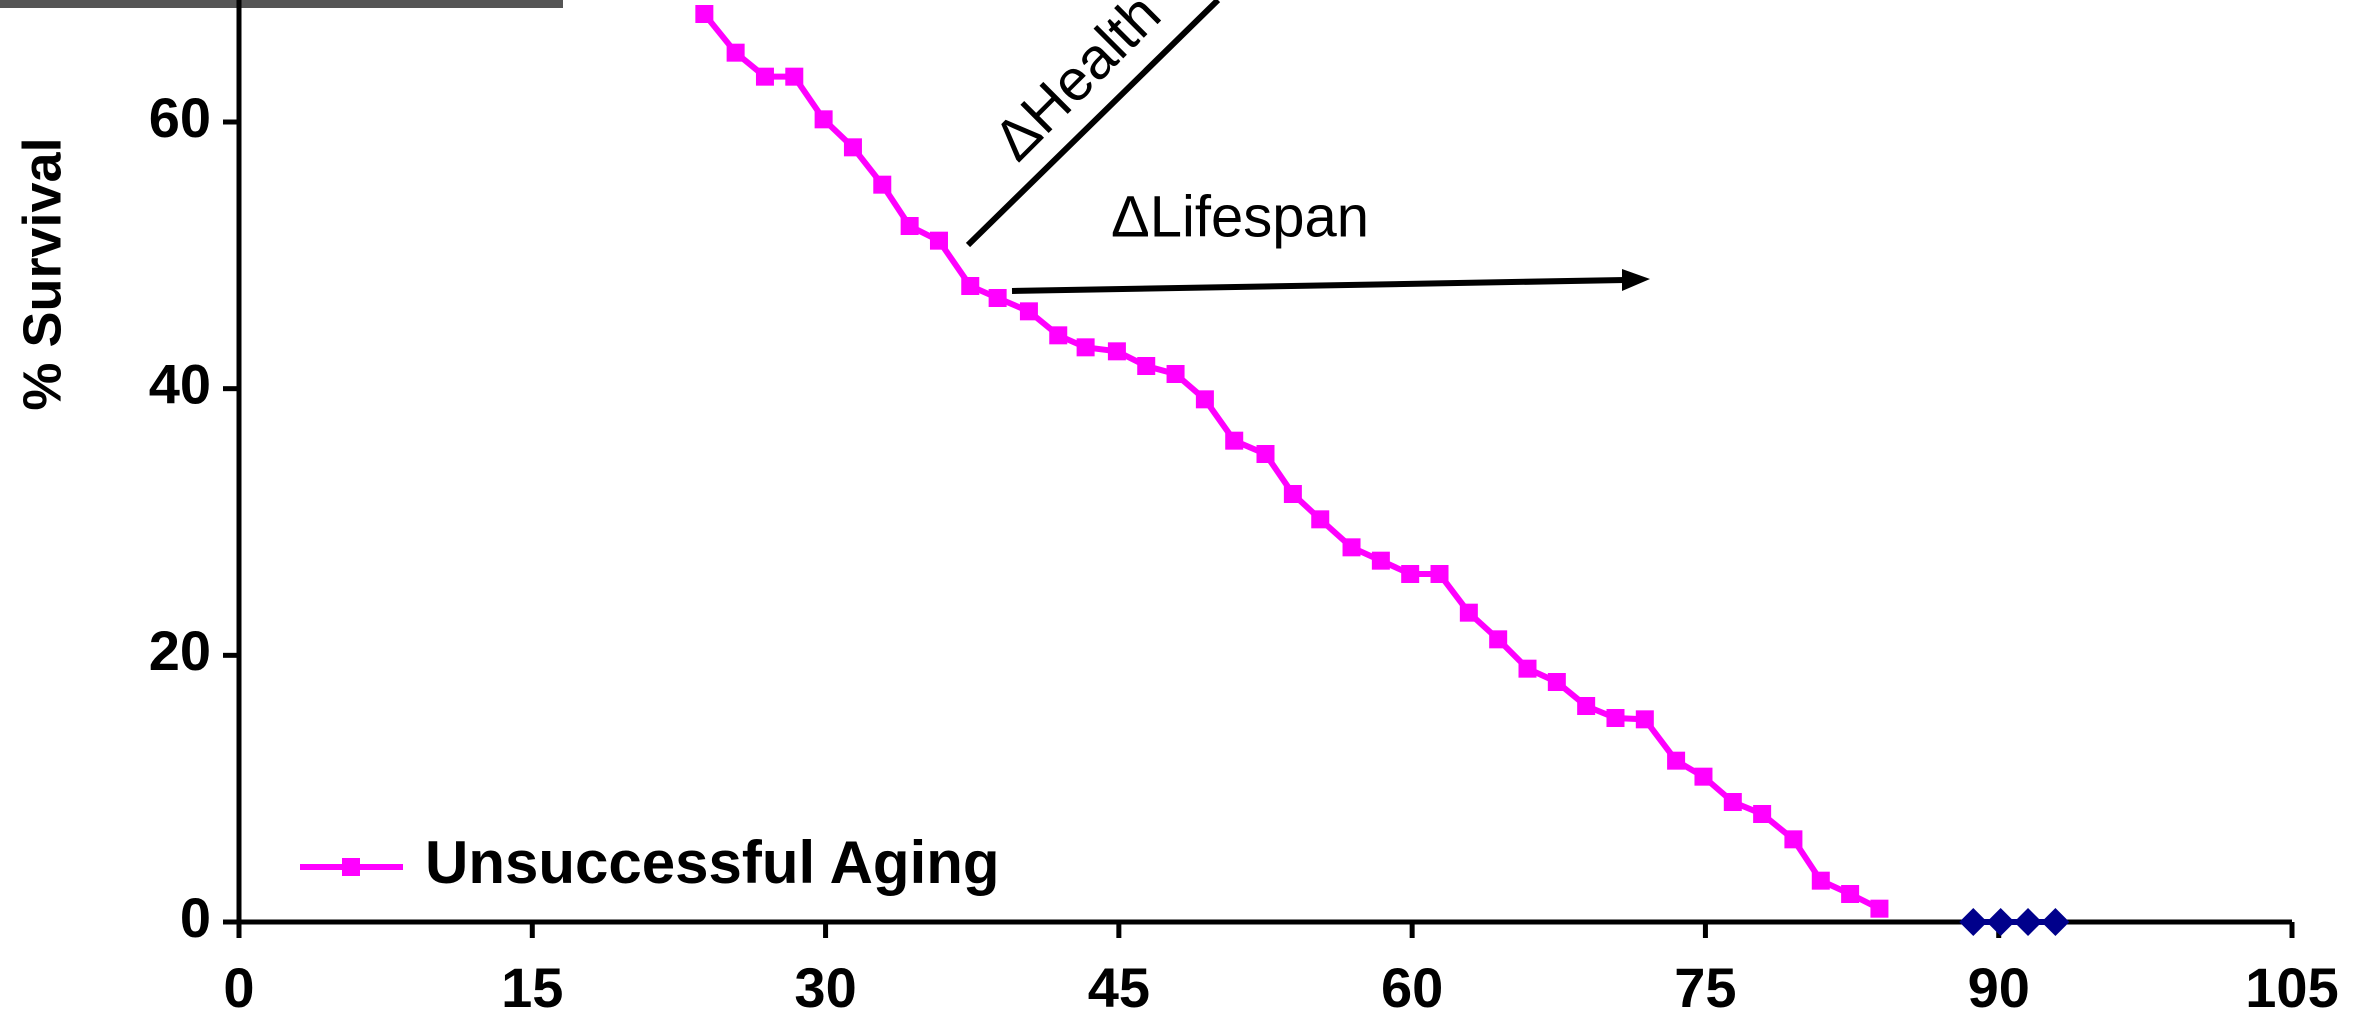 Image resolution: width=2374 pixels, height=1018 pixels. I want to click on x-tick-label: 75, so click(1705, 987).